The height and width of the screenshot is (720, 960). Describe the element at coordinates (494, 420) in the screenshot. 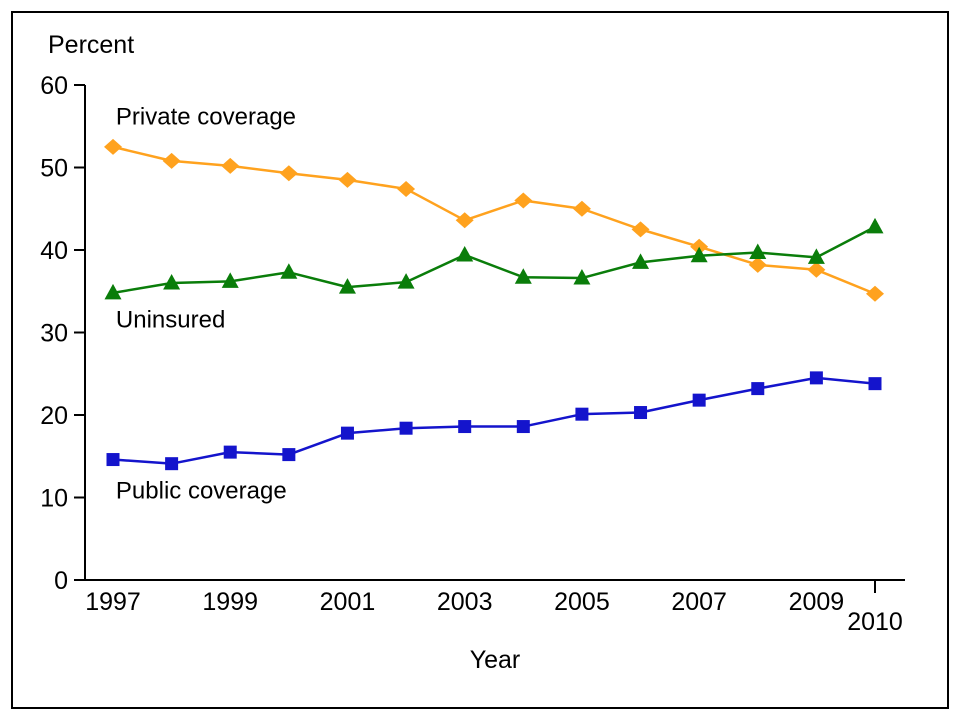

I see `series-line-public-coverage` at that location.